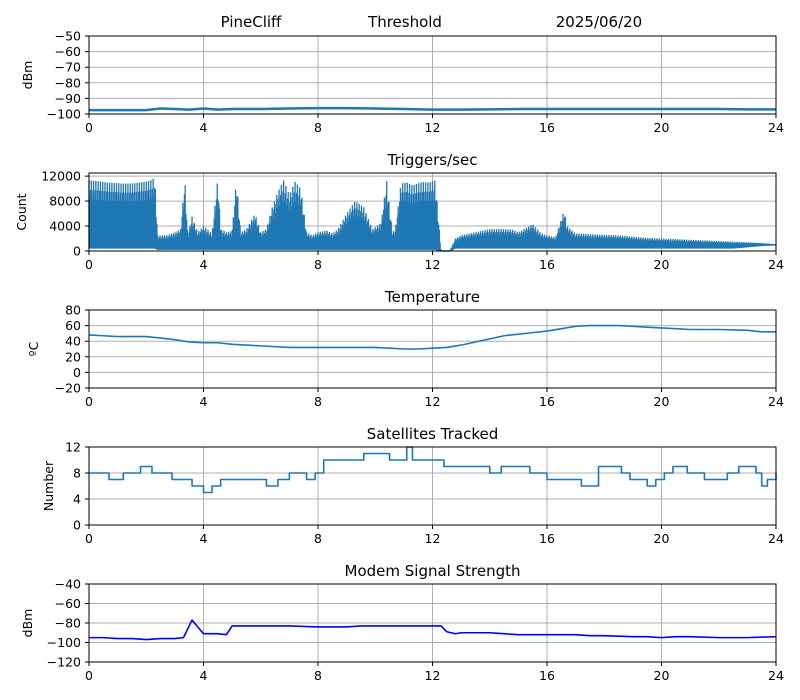 The image size is (800, 700). Describe the element at coordinates (433, 571) in the screenshot. I see `modem-title: Modem Signal Strength` at that location.